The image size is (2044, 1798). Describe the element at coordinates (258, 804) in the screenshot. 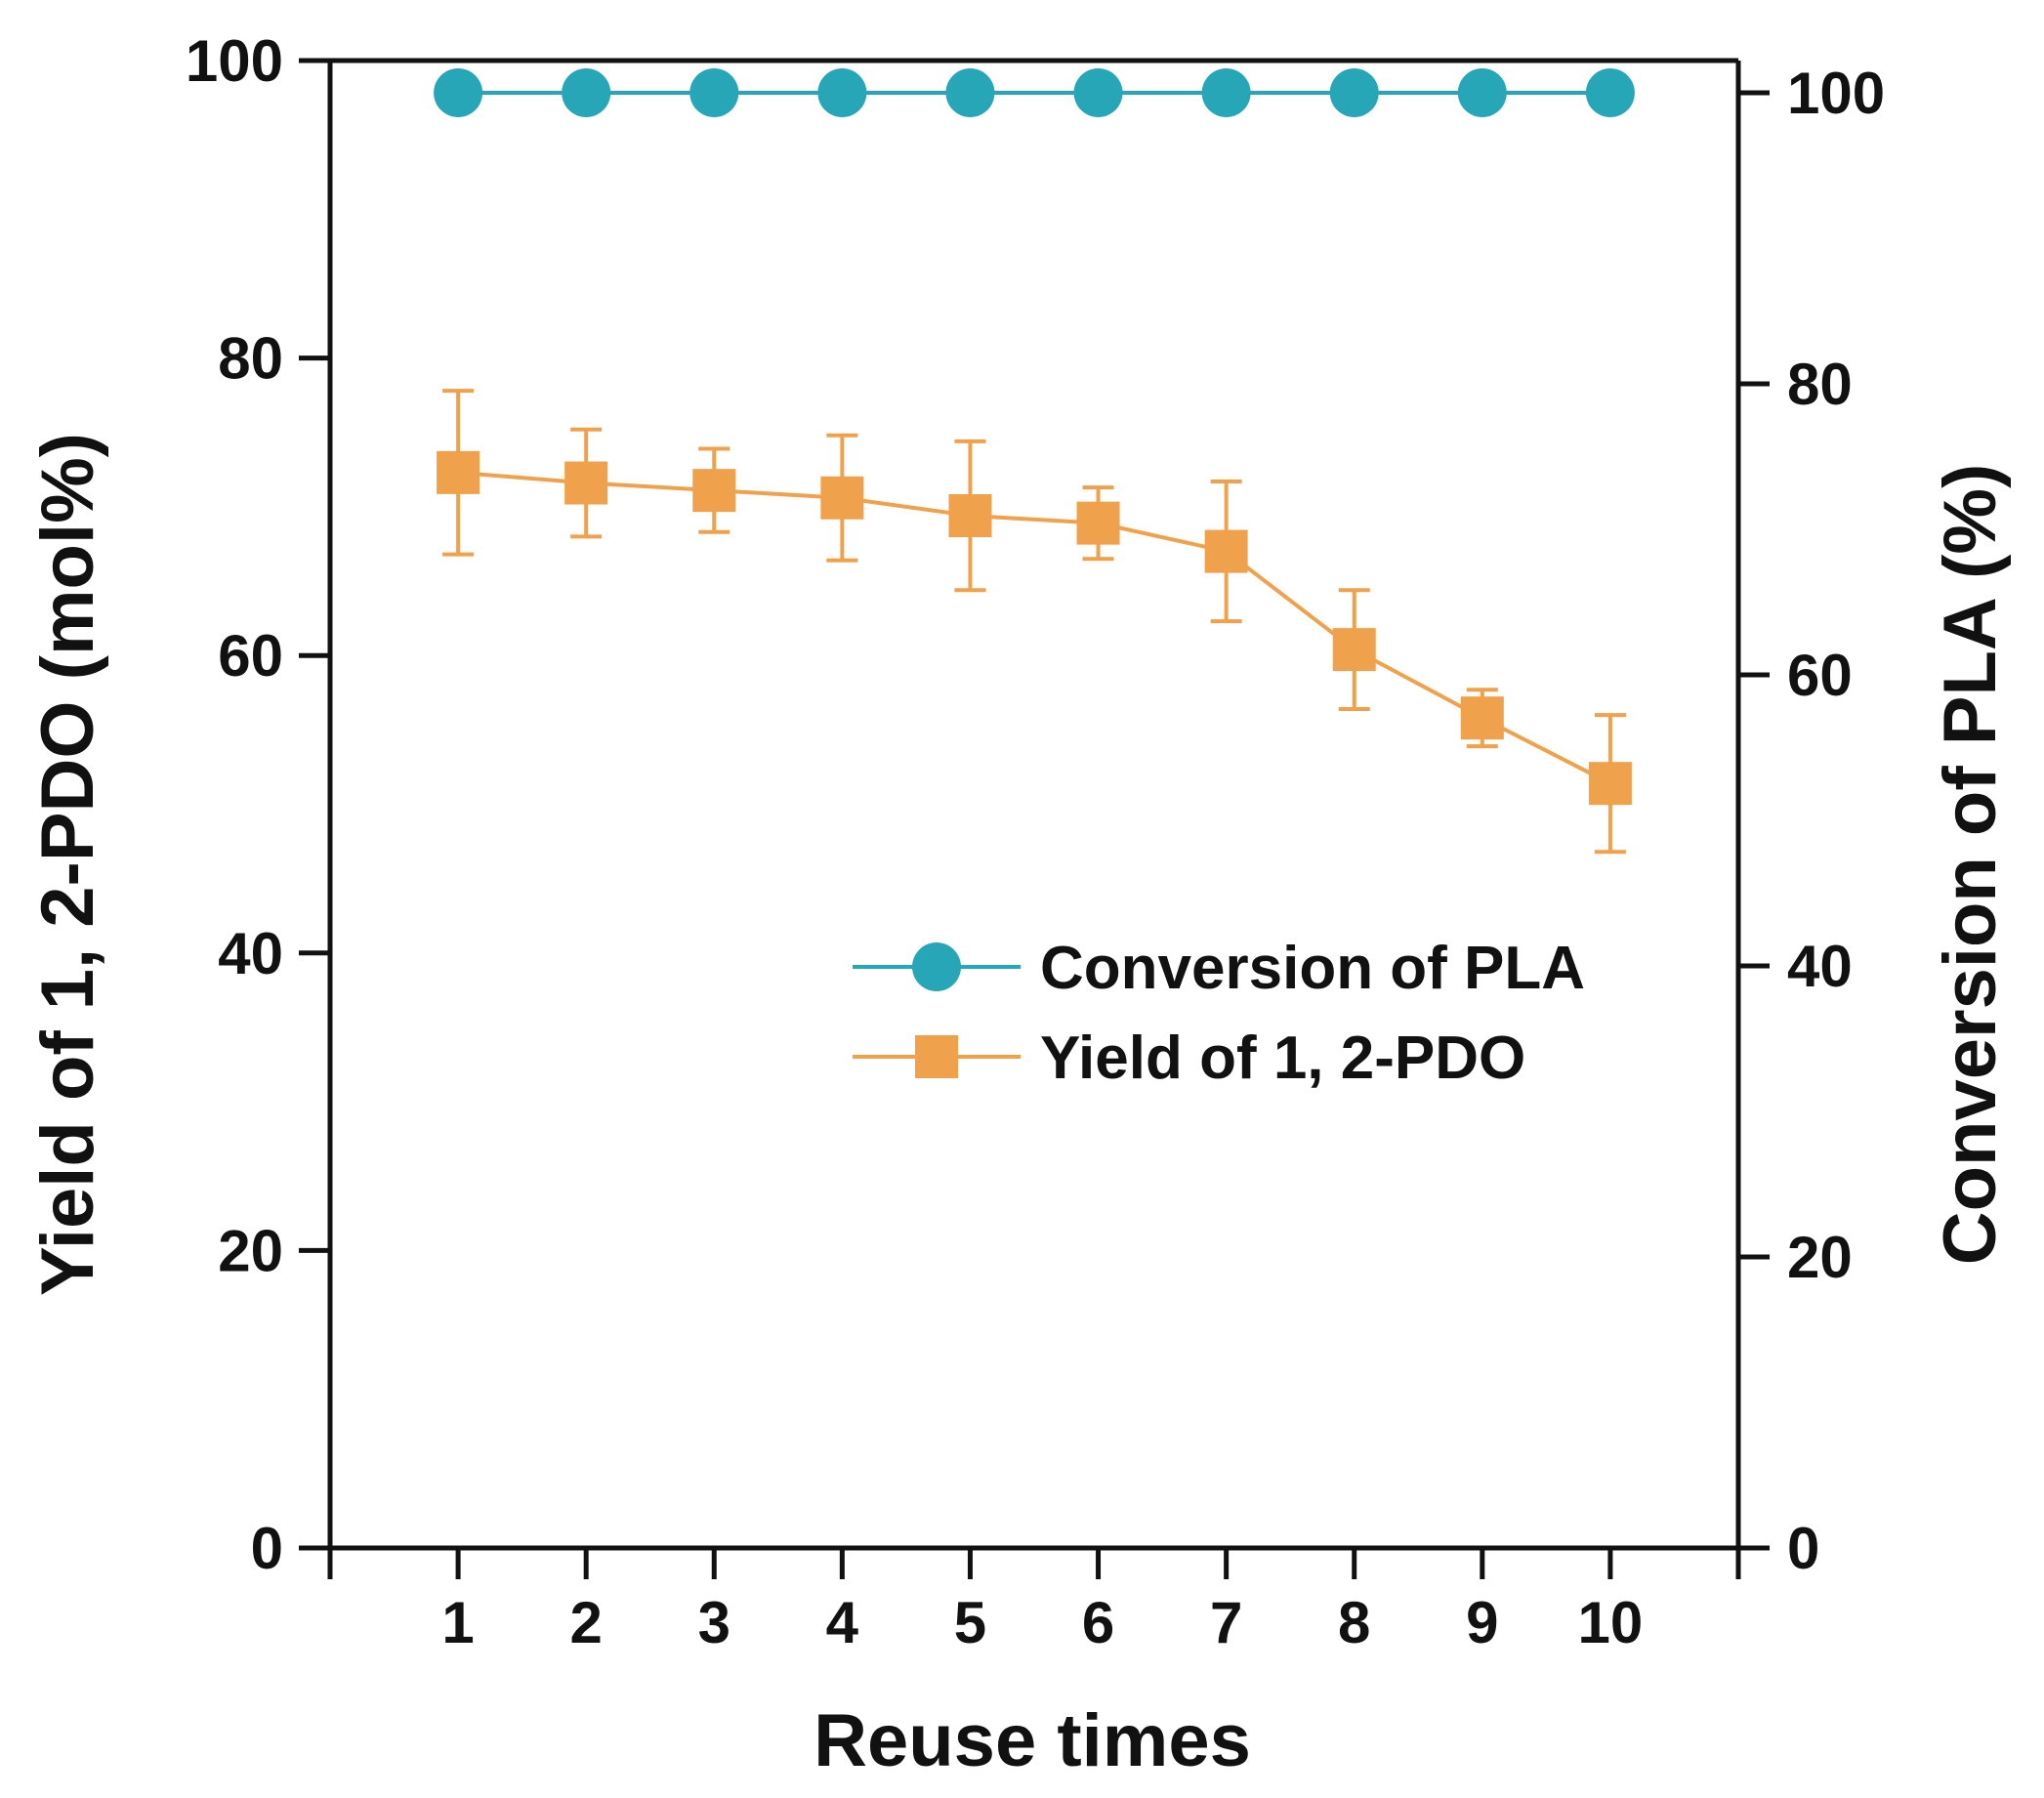

I see `y-left-axis: 0 20 40 60 80 100` at that location.